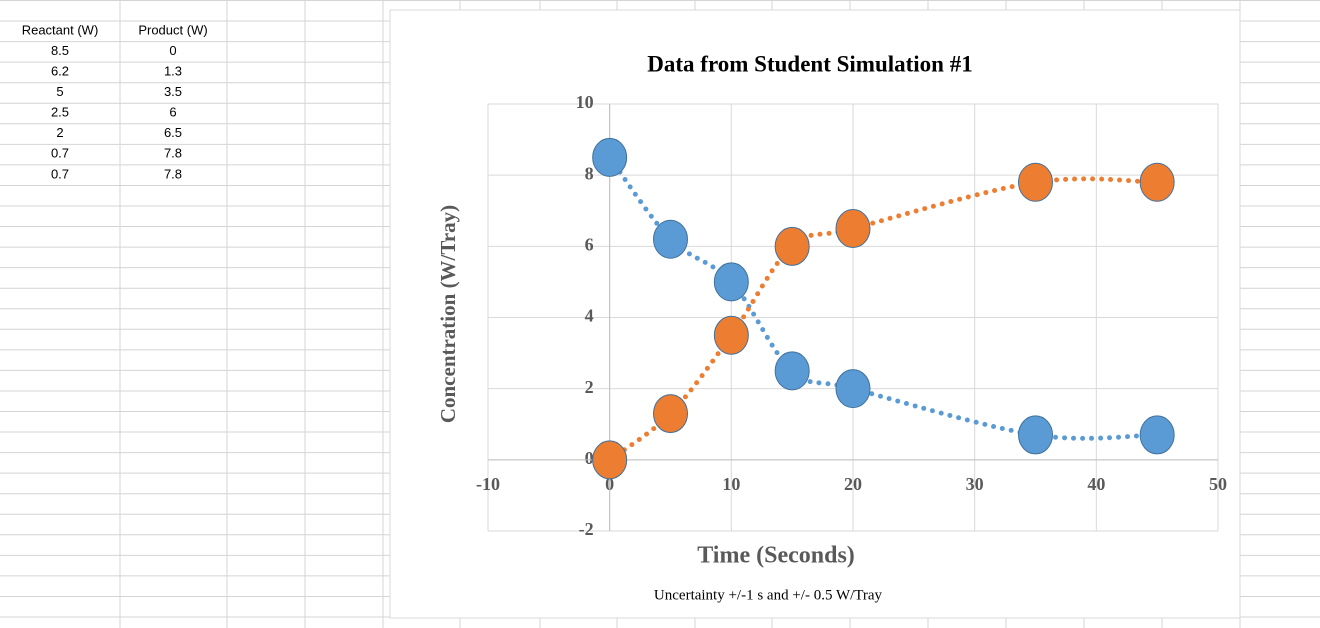 This screenshot has height=628, width=1320. Describe the element at coordinates (172, 112) in the screenshot. I see `cell: 6` at that location.